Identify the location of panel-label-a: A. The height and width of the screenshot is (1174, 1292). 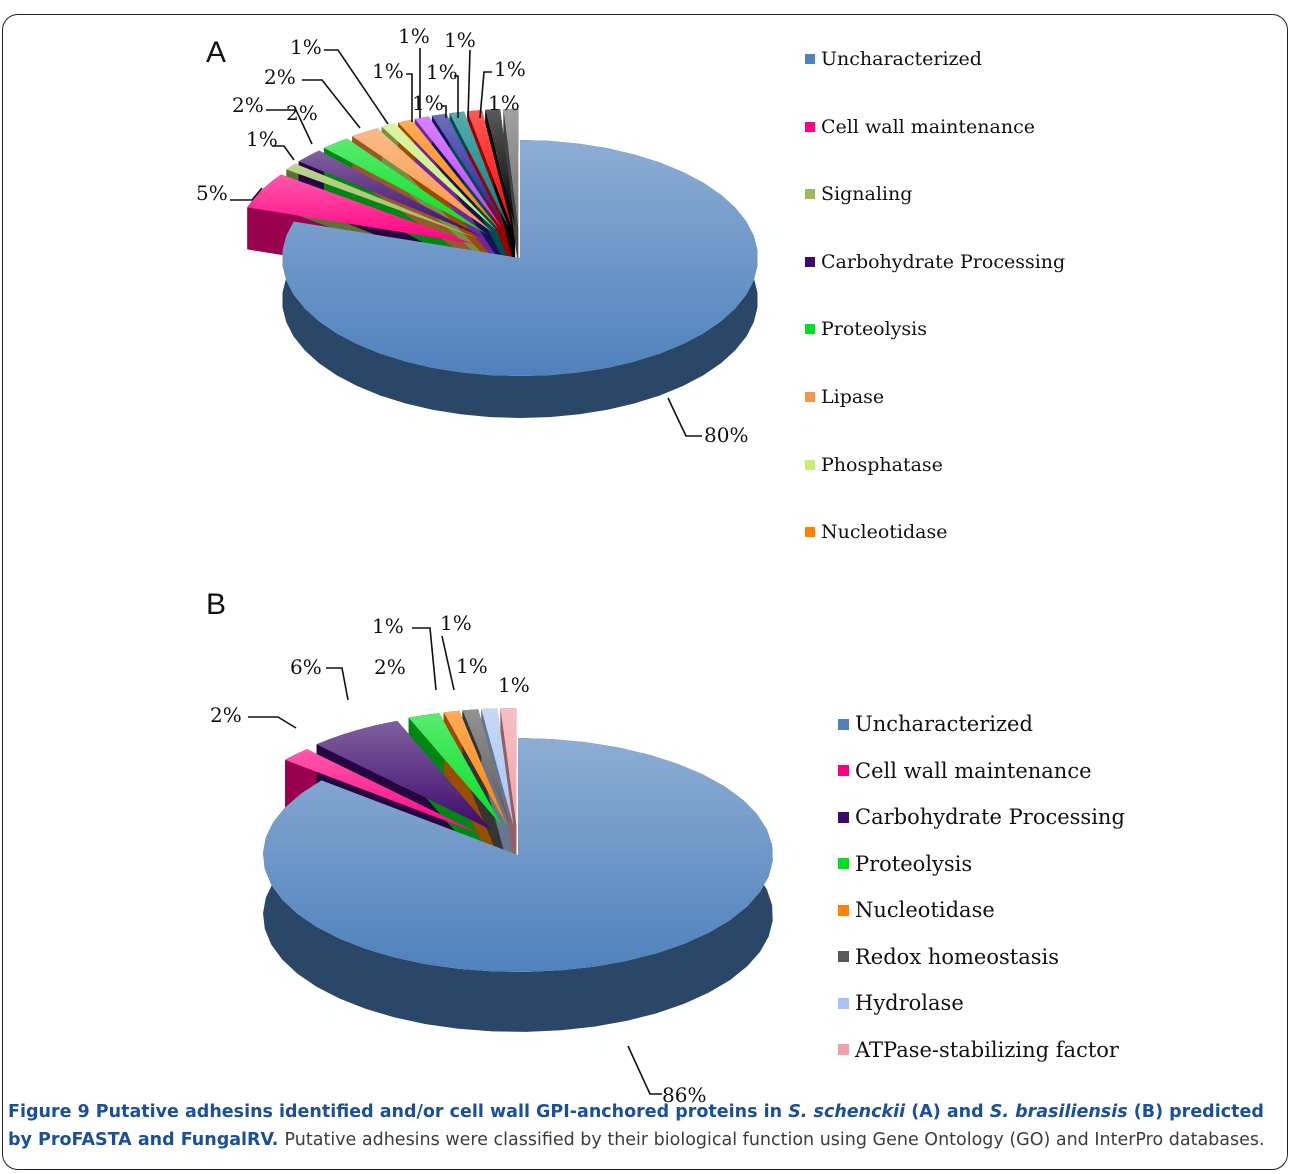
(216, 52).